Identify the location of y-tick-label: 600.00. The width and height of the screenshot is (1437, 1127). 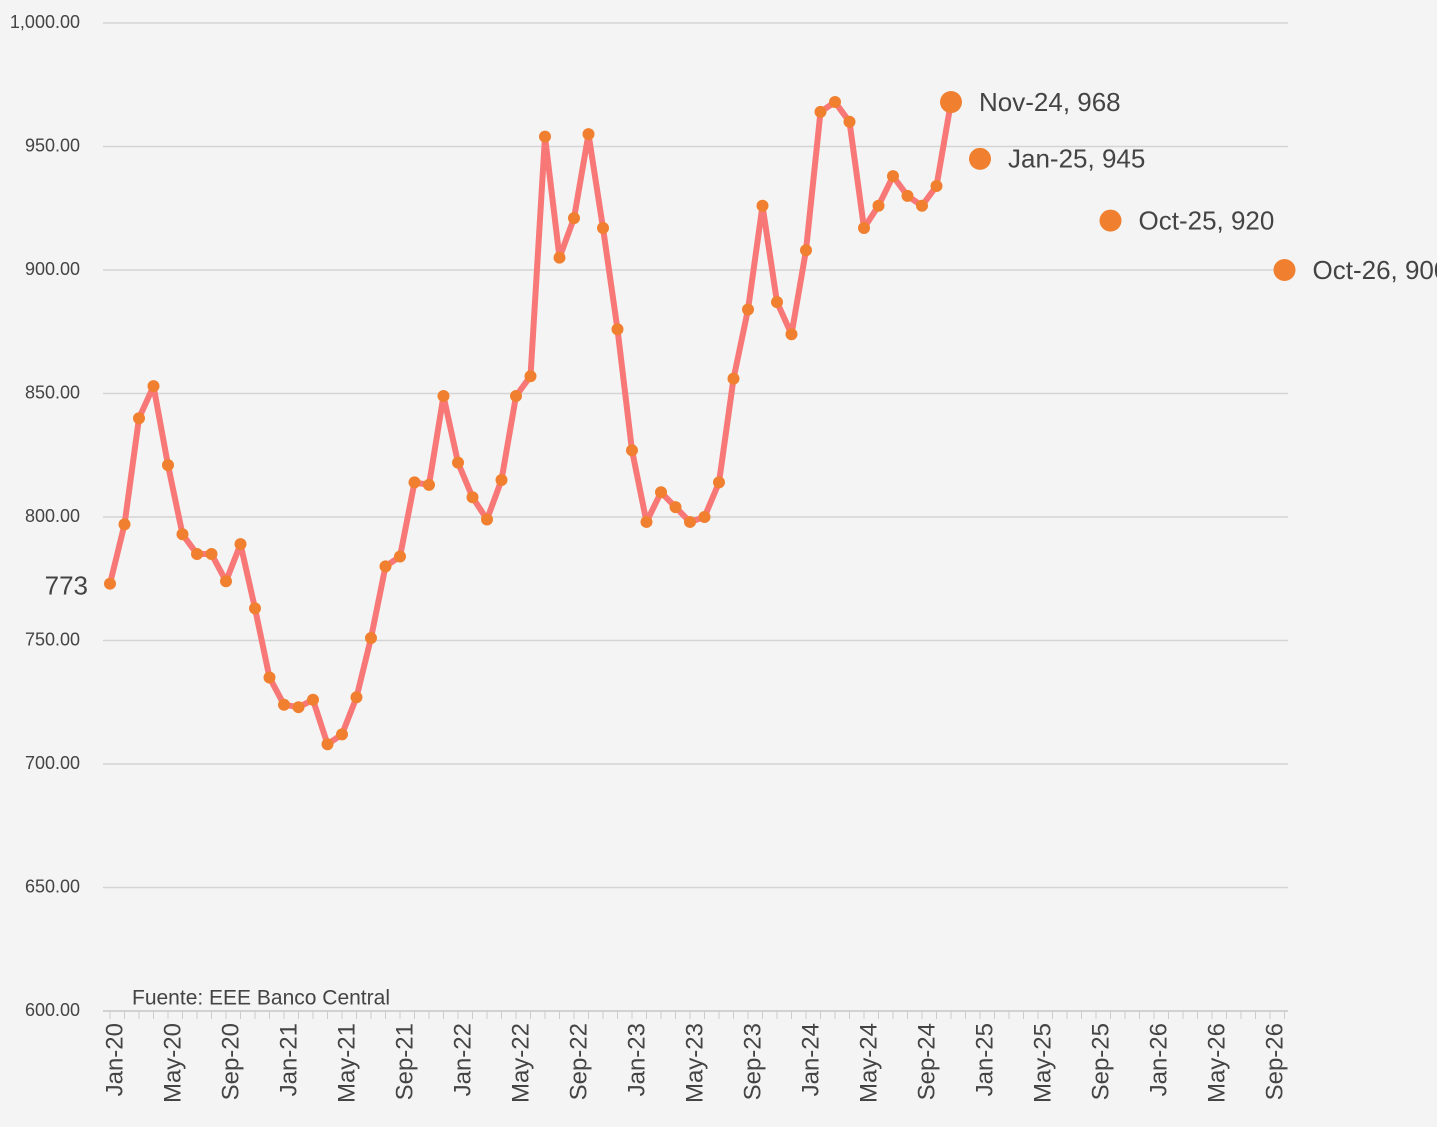
(52, 1010).